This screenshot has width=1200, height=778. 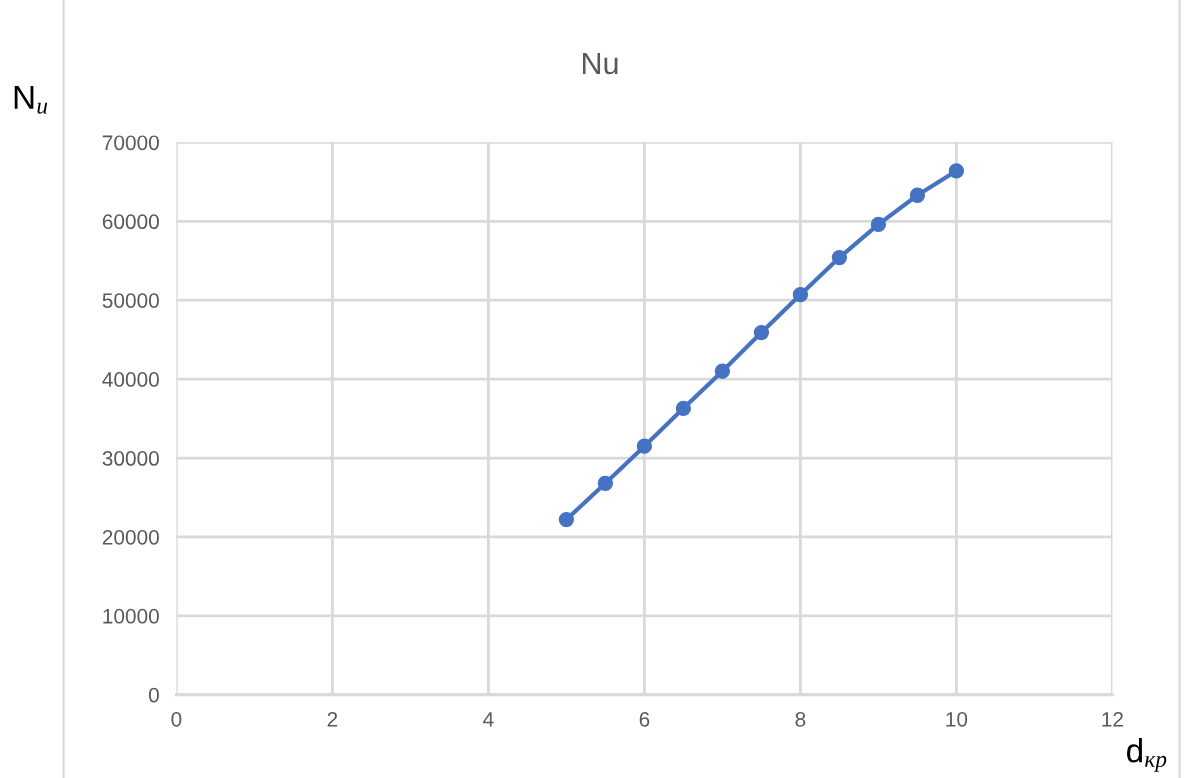 What do you see at coordinates (153, 695) in the screenshot?
I see `y-tick-label: 0` at bounding box center [153, 695].